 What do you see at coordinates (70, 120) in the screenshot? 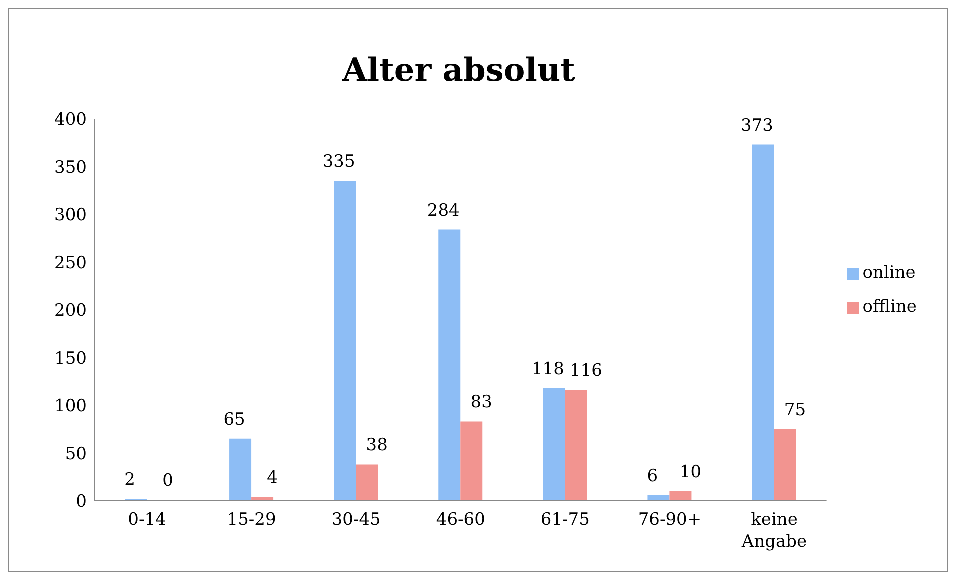
I see `y-tick-label: 400` at bounding box center [70, 120].